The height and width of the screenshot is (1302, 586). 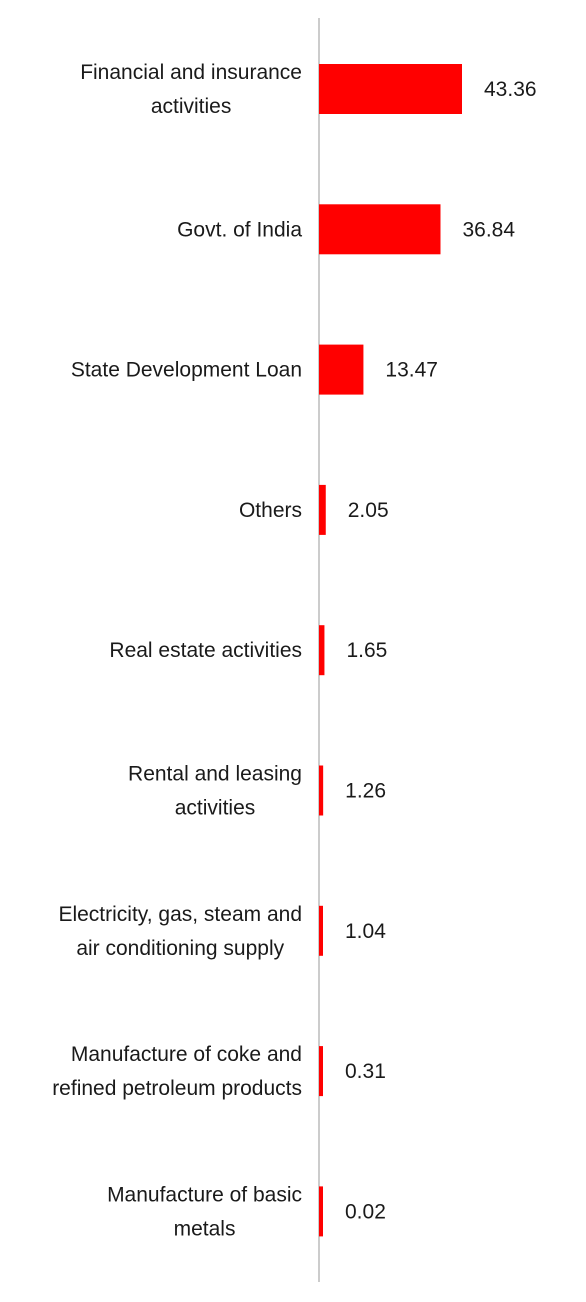 What do you see at coordinates (365, 931) in the screenshot?
I see `value-label-6: 1.04` at bounding box center [365, 931].